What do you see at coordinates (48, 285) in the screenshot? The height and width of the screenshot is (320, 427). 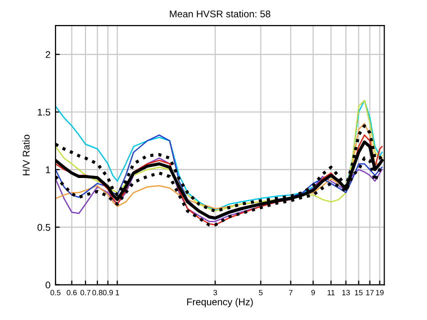 I see `y-tick-label: 0` at bounding box center [48, 285].